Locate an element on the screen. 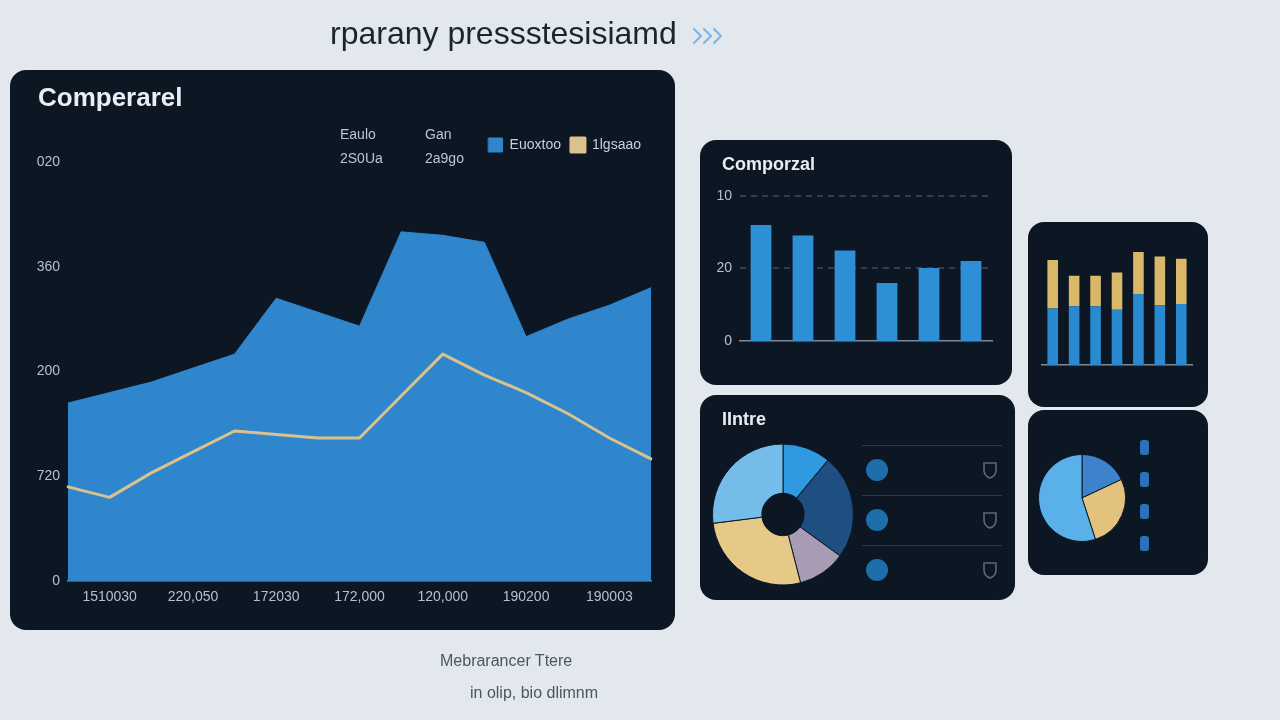 This screenshot has width=1280, height=720. chart-title: Comporzal is located at coordinates (769, 164).